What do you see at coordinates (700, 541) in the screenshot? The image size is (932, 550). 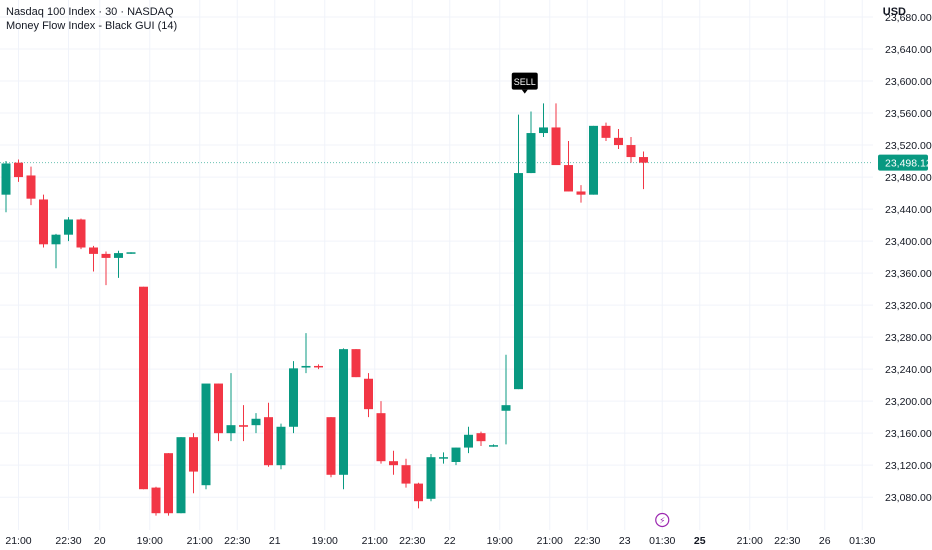 I see `time-tick-label: 25` at bounding box center [700, 541].